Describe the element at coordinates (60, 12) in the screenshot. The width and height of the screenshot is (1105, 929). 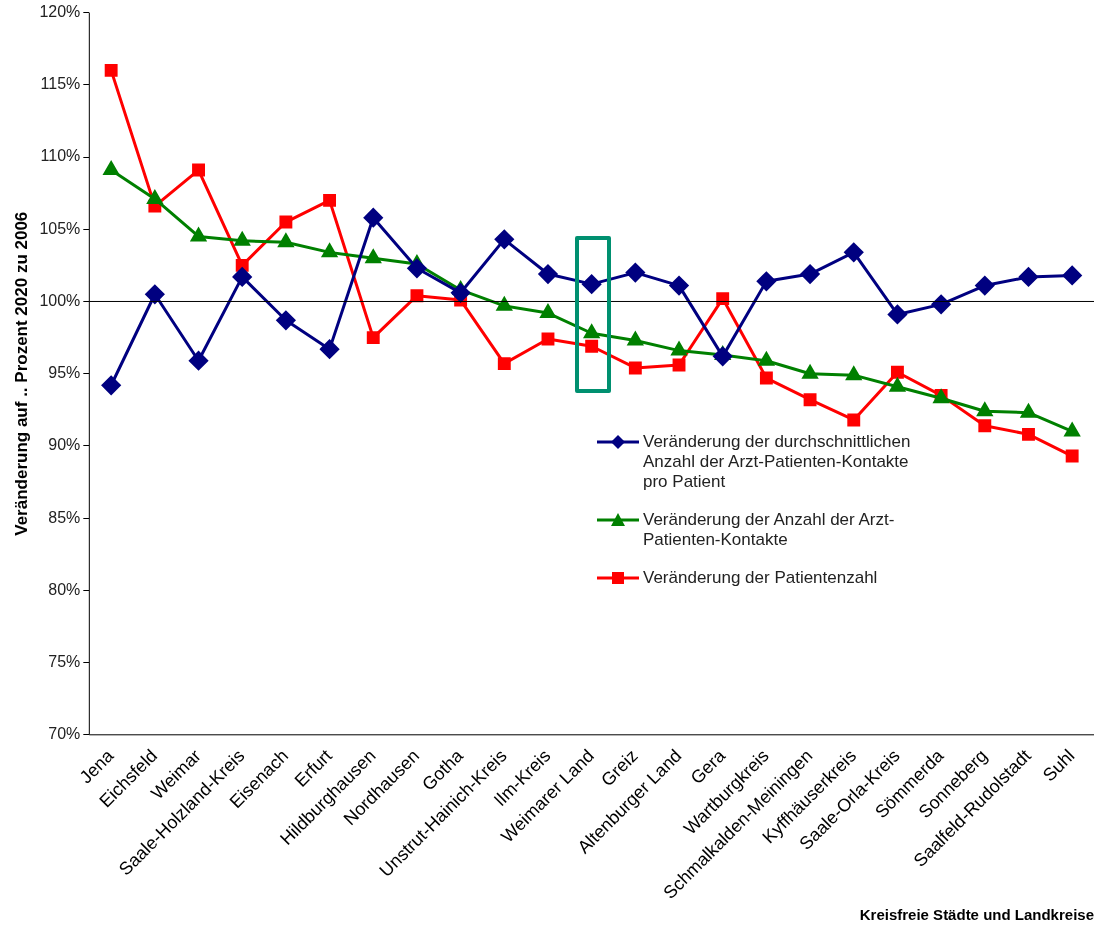
I see `y-tick-label: 120%` at that location.